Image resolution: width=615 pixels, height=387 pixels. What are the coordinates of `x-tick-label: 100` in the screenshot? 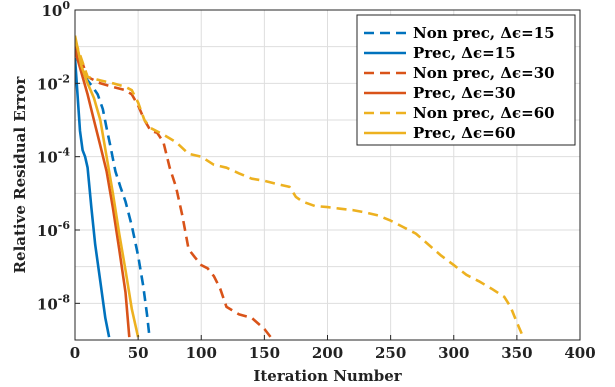 It's located at (201, 353).